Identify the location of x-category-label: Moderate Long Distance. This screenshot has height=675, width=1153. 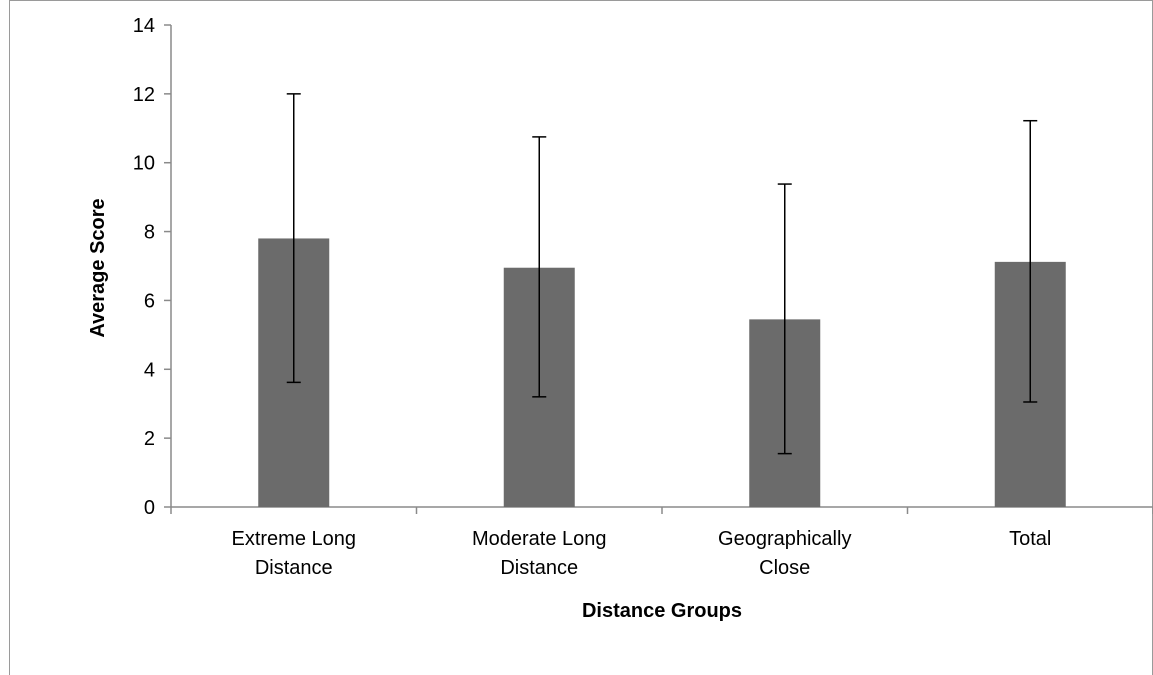
(539, 553).